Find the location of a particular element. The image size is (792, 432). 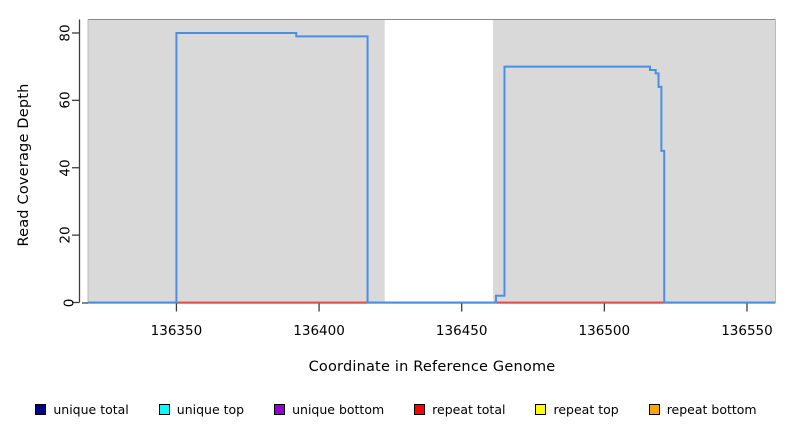

legend-item: repeat bottom is located at coordinates (702, 409).